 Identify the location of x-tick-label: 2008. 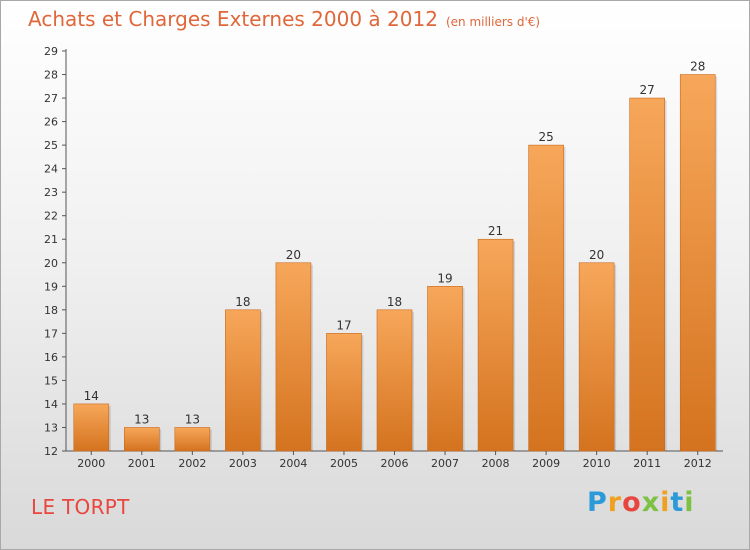
(496, 463).